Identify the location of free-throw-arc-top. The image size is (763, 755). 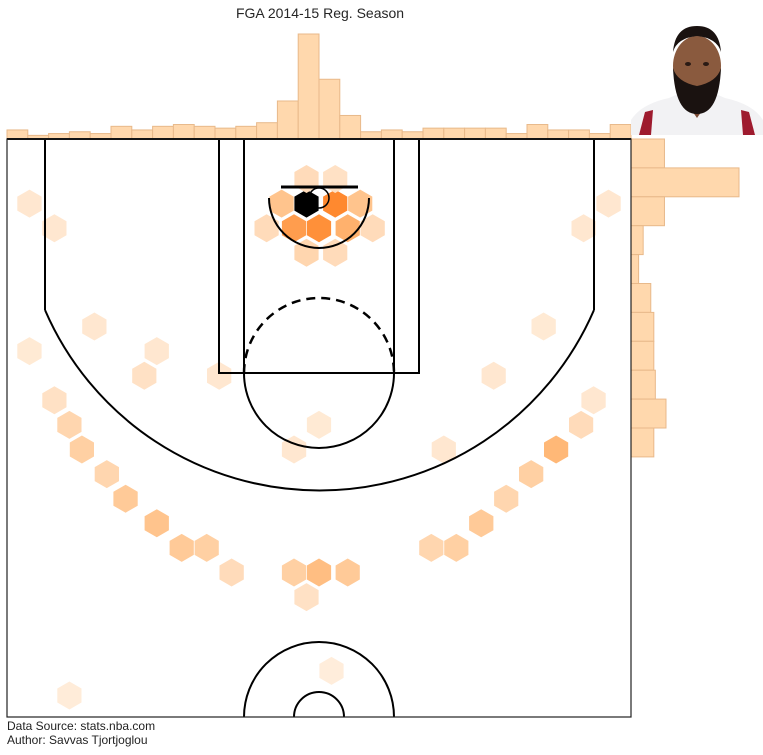
(319, 410).